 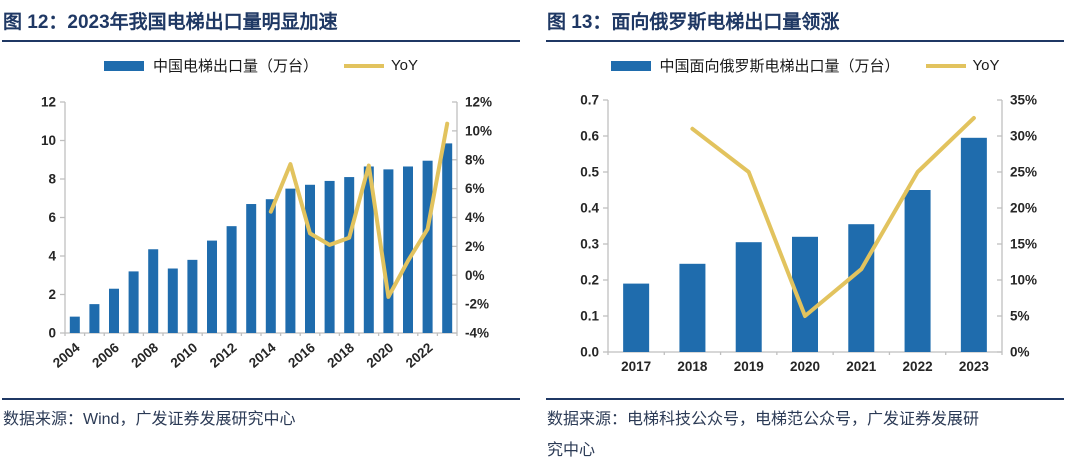 I want to click on y-right-tick-label: 12%, so click(x=478, y=102).